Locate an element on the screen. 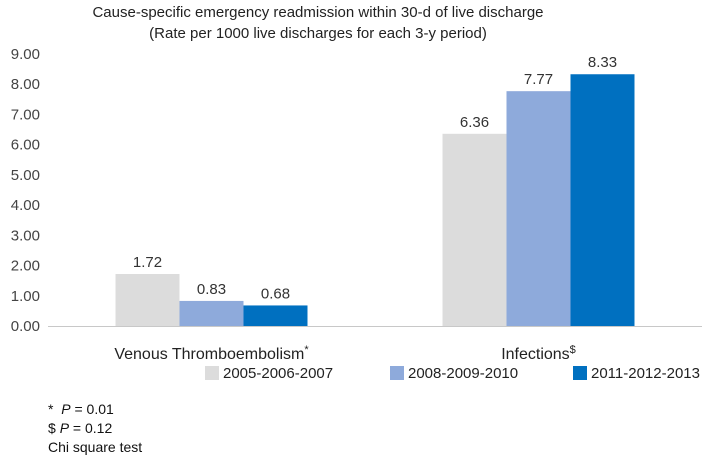 Image resolution: width=709 pixels, height=458 pixels. y-axis: 0.00 1.00 2.00 3.00 4.00 5.00 6.00 7.00 8.00 9.00 is located at coordinates (25, 190).